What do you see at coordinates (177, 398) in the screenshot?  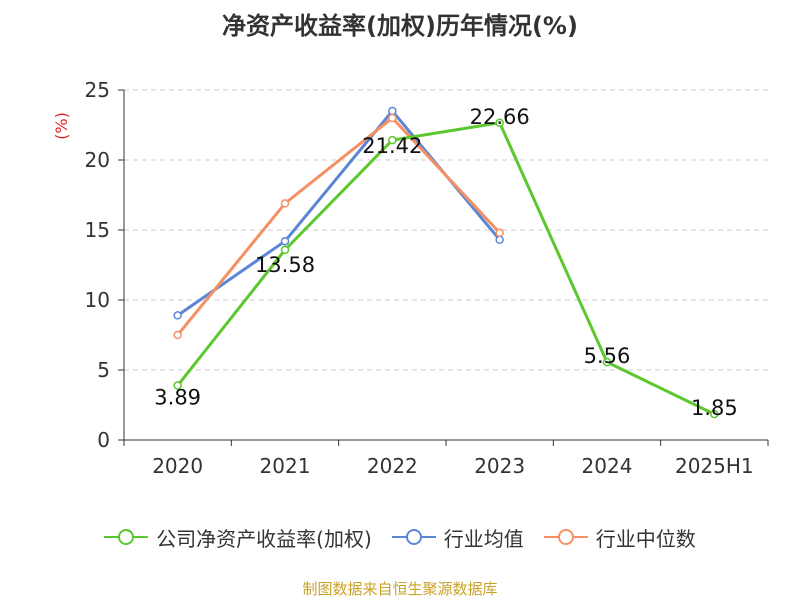 I see `data-label: 3.89` at bounding box center [177, 398].